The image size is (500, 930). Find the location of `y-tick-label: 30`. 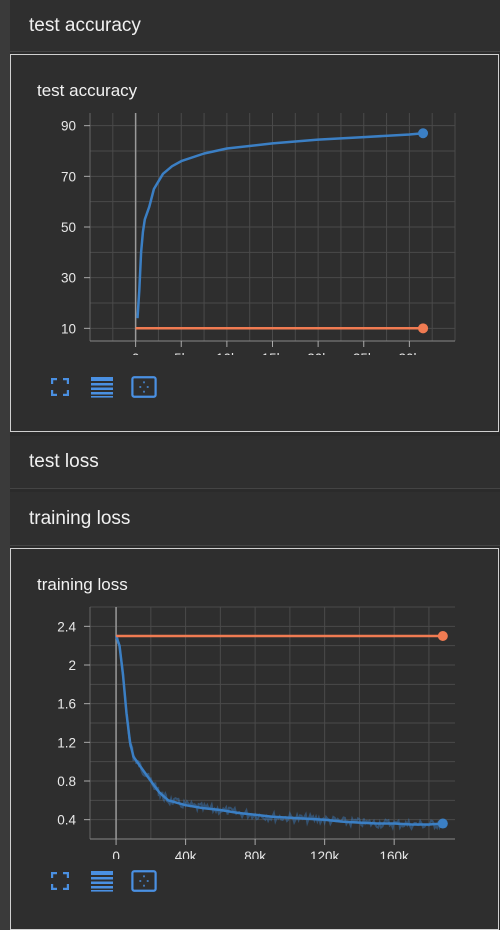

y-tick-label: 30 is located at coordinates (68, 278).